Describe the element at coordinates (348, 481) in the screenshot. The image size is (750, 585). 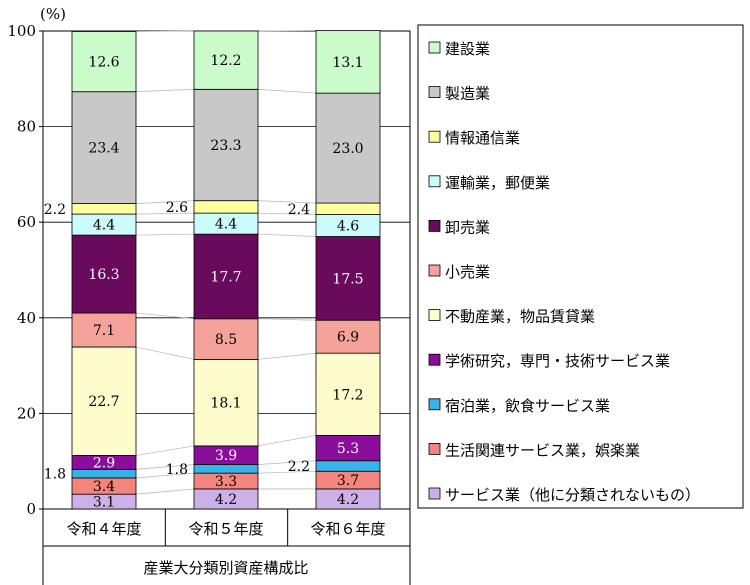
I see `data-label: 3.7` at that location.